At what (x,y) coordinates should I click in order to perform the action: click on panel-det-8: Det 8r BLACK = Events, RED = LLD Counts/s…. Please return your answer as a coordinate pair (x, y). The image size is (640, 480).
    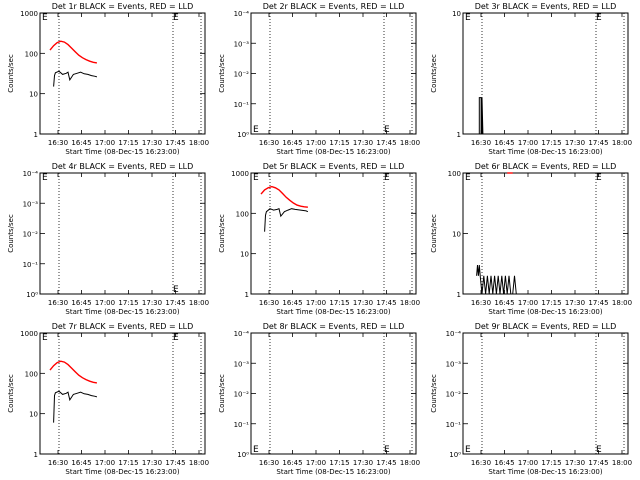
    Looking at the image, I should click on (319, 399).